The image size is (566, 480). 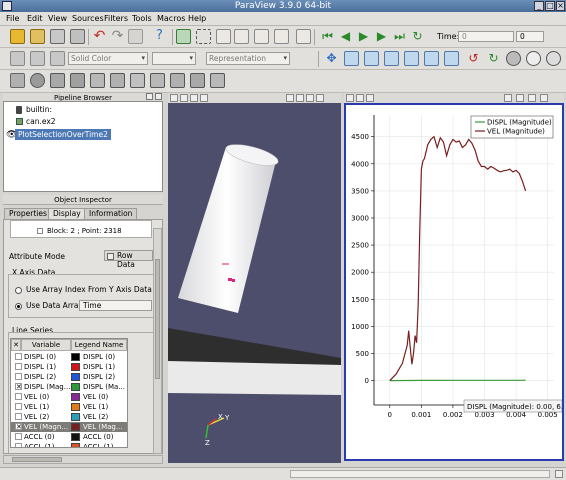 I want to click on series-legend-name: DISPL (2), so click(x=99, y=377).